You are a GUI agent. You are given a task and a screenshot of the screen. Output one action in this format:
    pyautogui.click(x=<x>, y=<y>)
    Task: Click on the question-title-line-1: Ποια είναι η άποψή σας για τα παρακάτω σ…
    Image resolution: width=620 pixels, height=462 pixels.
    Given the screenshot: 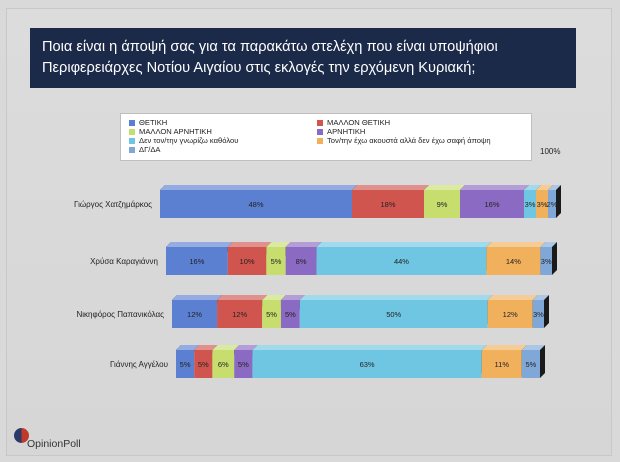 What is the action you would take?
    pyautogui.click(x=270, y=47)
    